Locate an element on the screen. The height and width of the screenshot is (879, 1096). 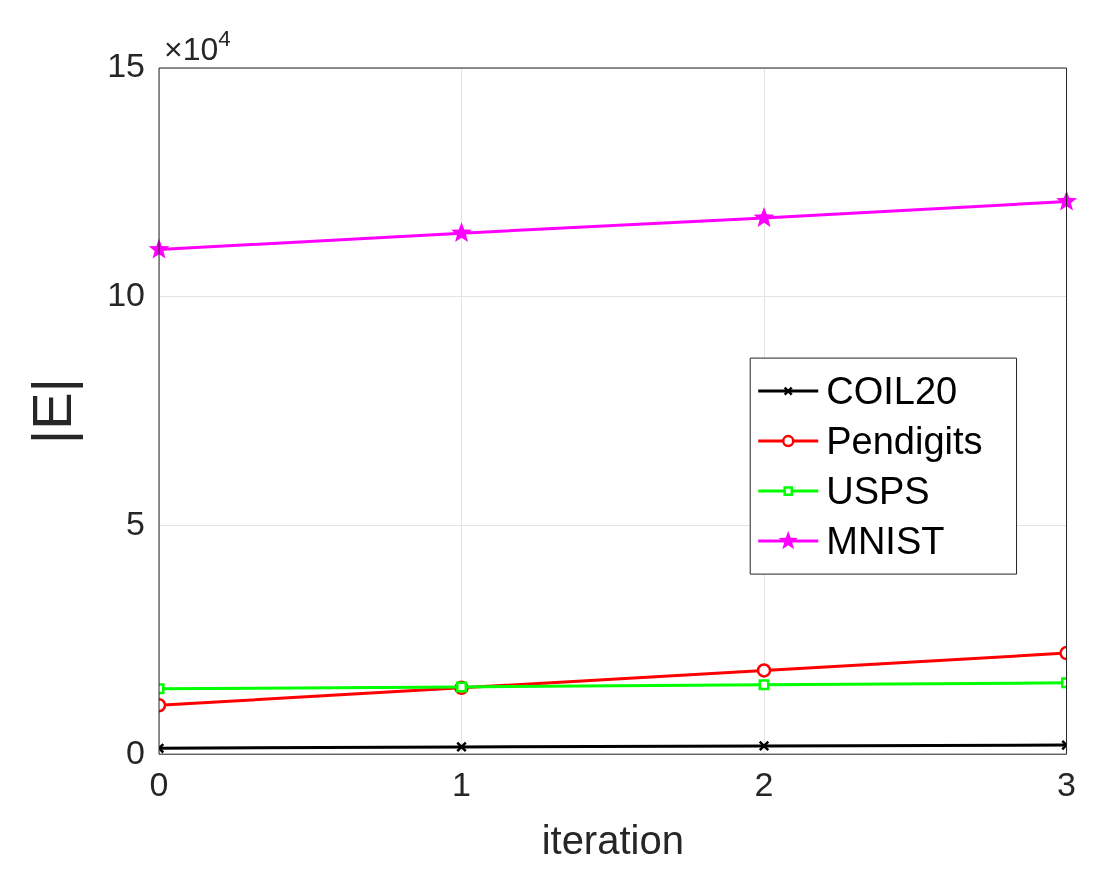
y-tick-label: 15 is located at coordinates (126, 65).